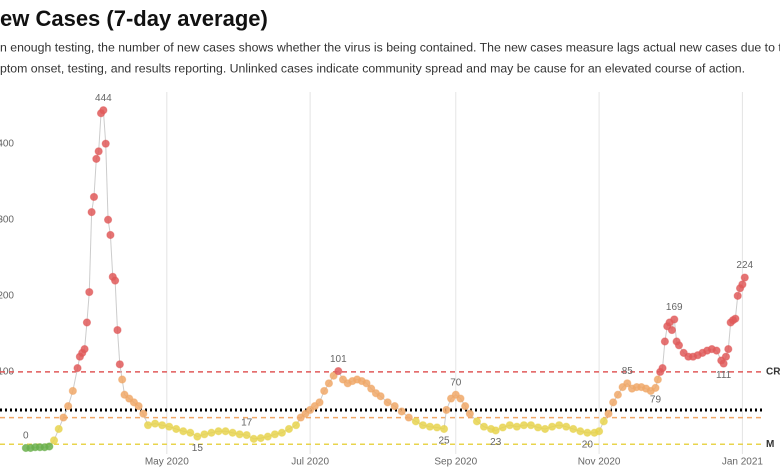 The height and width of the screenshot is (470, 780). I want to click on annotation: 0, so click(26, 436).